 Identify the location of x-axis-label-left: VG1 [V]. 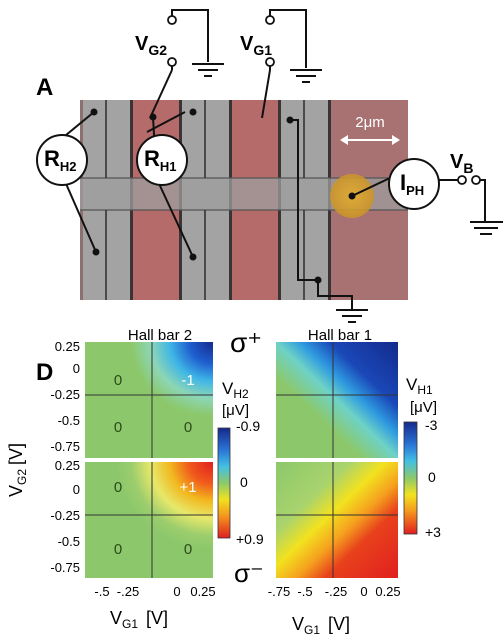
(139, 619).